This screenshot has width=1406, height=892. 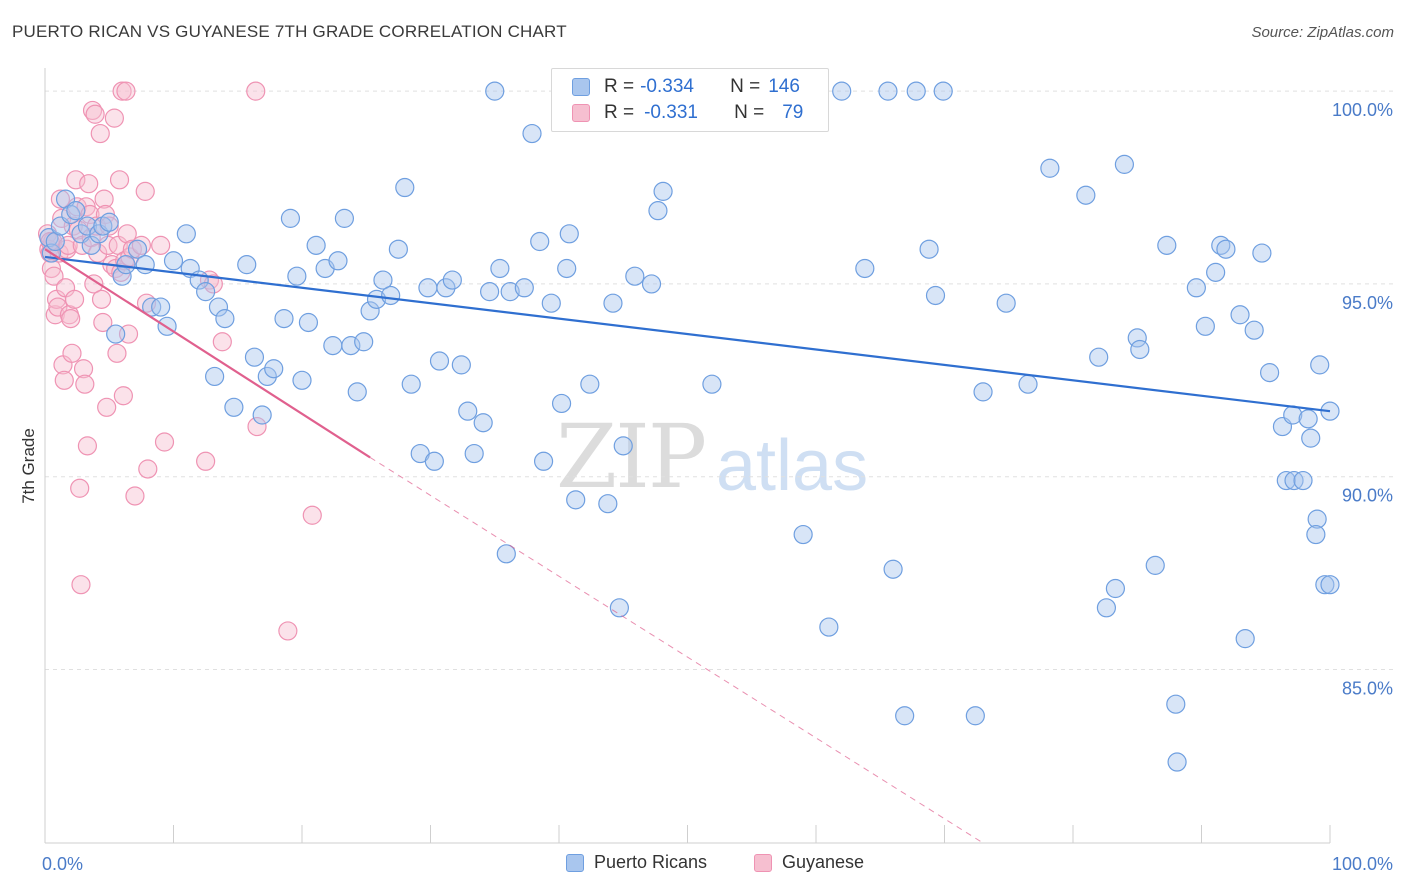 I want to click on y-tick-label: 90.0%, so click(x=1367, y=496).